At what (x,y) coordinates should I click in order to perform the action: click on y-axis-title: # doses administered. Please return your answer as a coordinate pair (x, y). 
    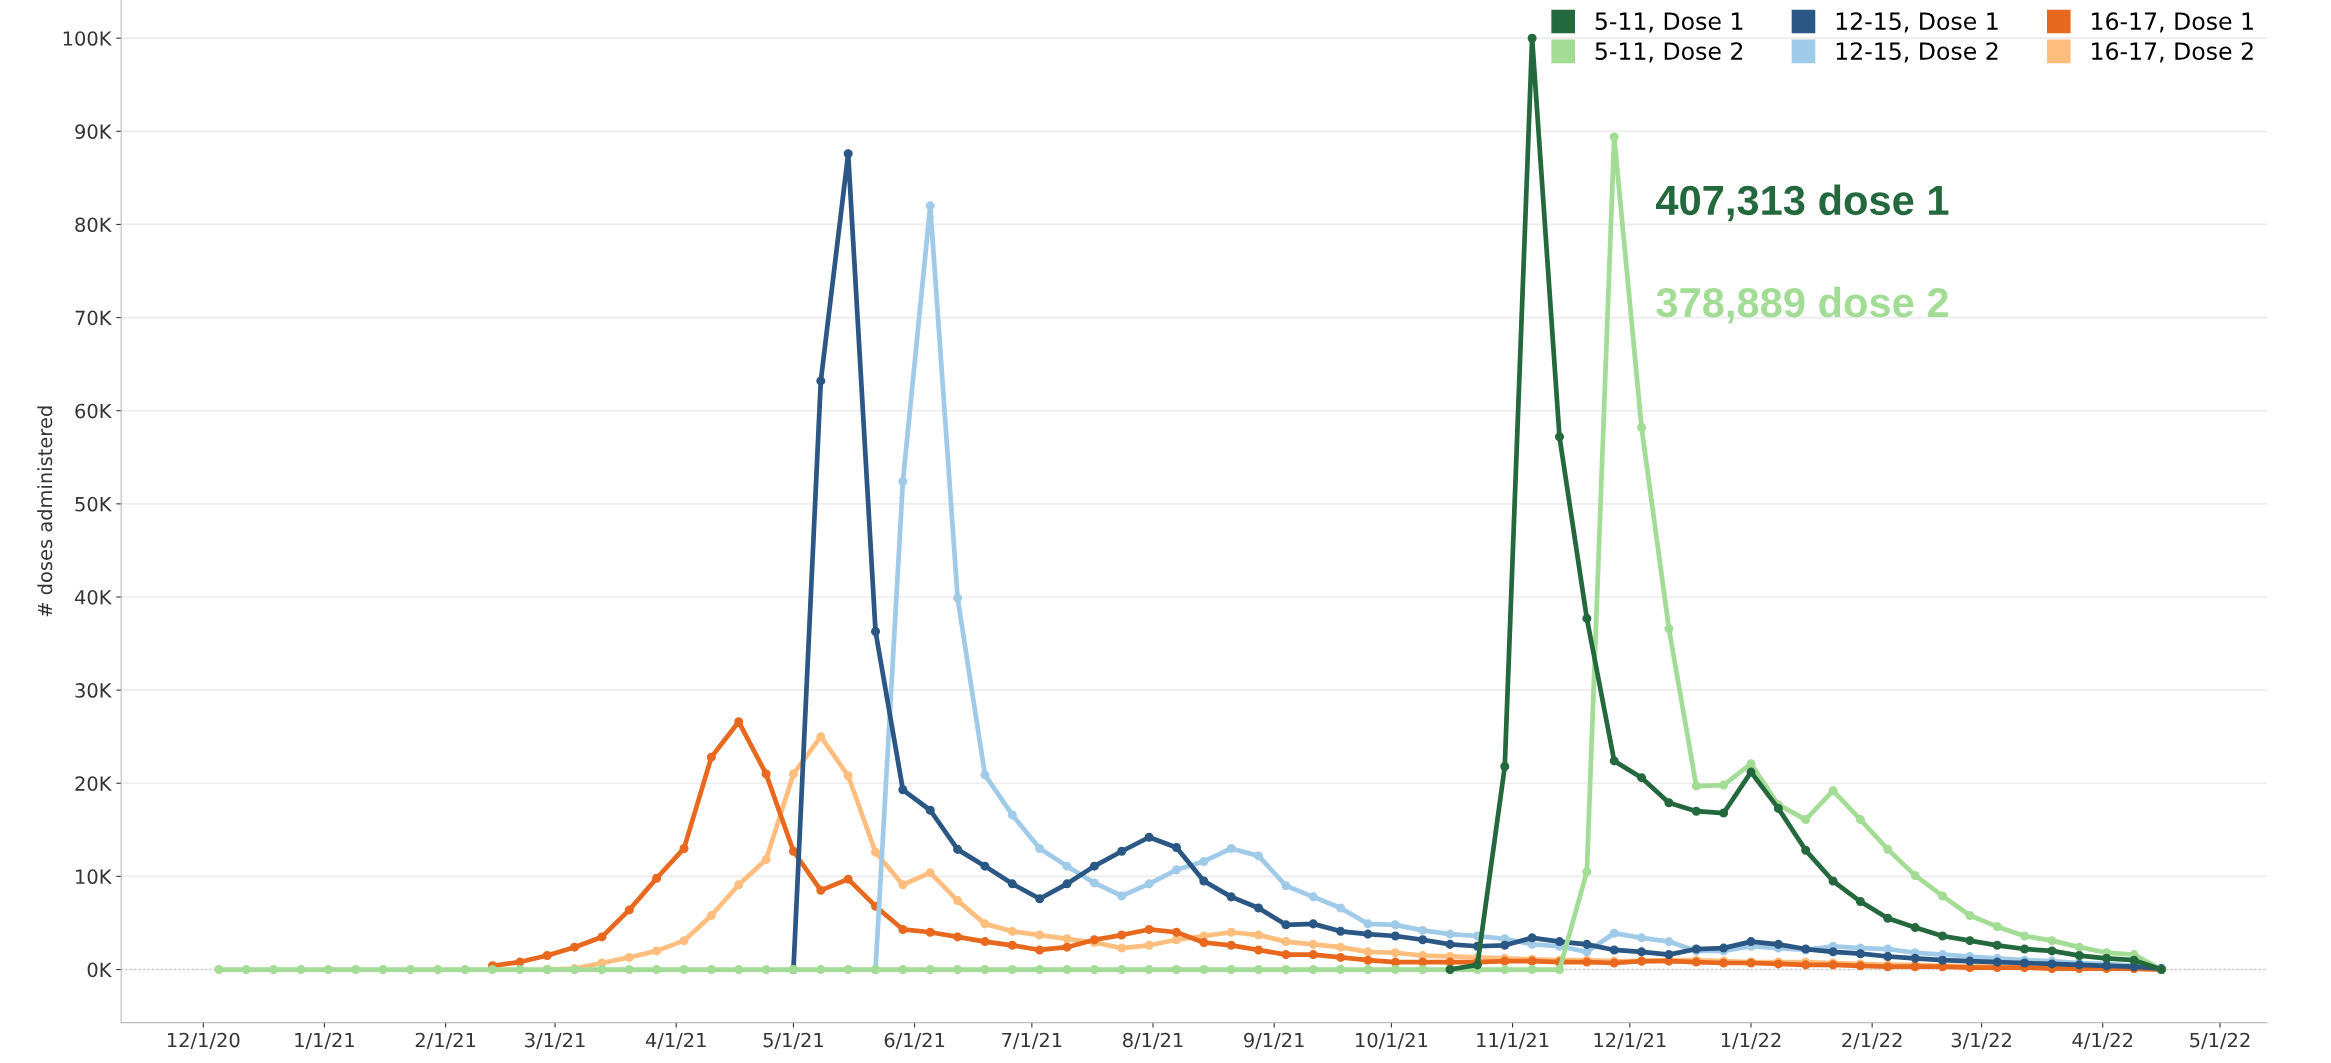
    Looking at the image, I should click on (45, 511).